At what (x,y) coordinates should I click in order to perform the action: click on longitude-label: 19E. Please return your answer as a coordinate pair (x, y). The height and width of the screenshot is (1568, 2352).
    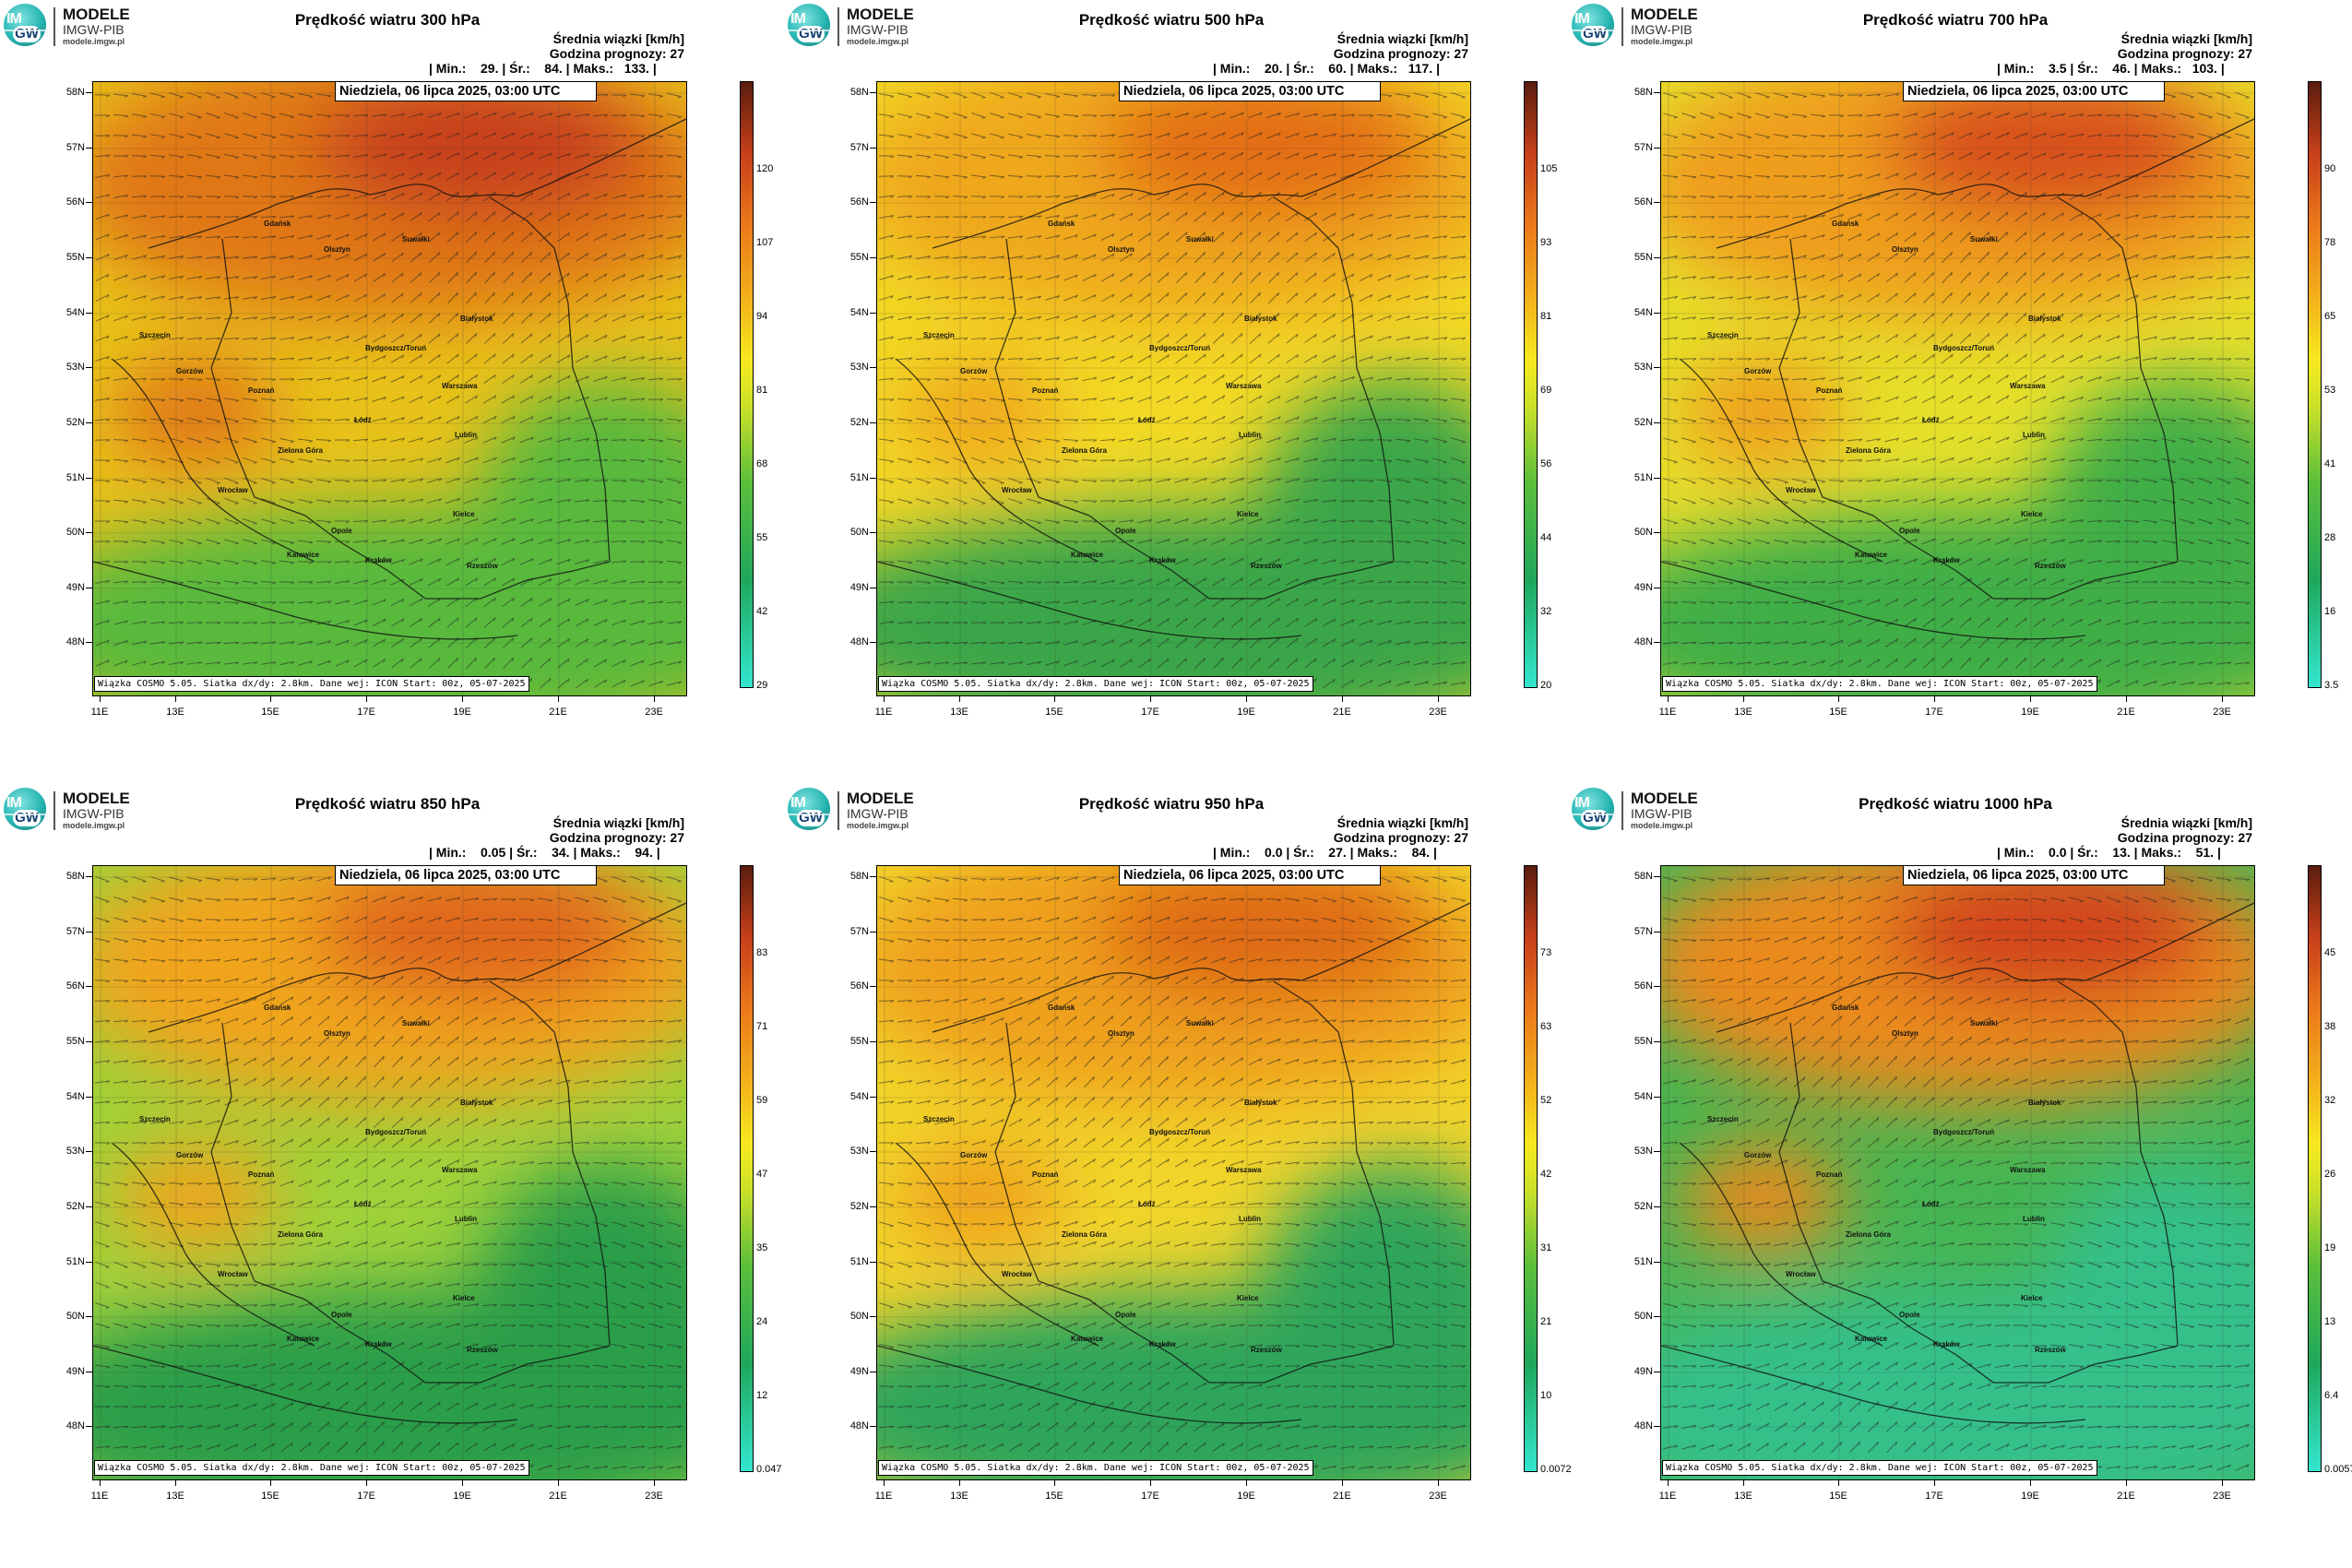
    Looking at the image, I should click on (2030, 1496).